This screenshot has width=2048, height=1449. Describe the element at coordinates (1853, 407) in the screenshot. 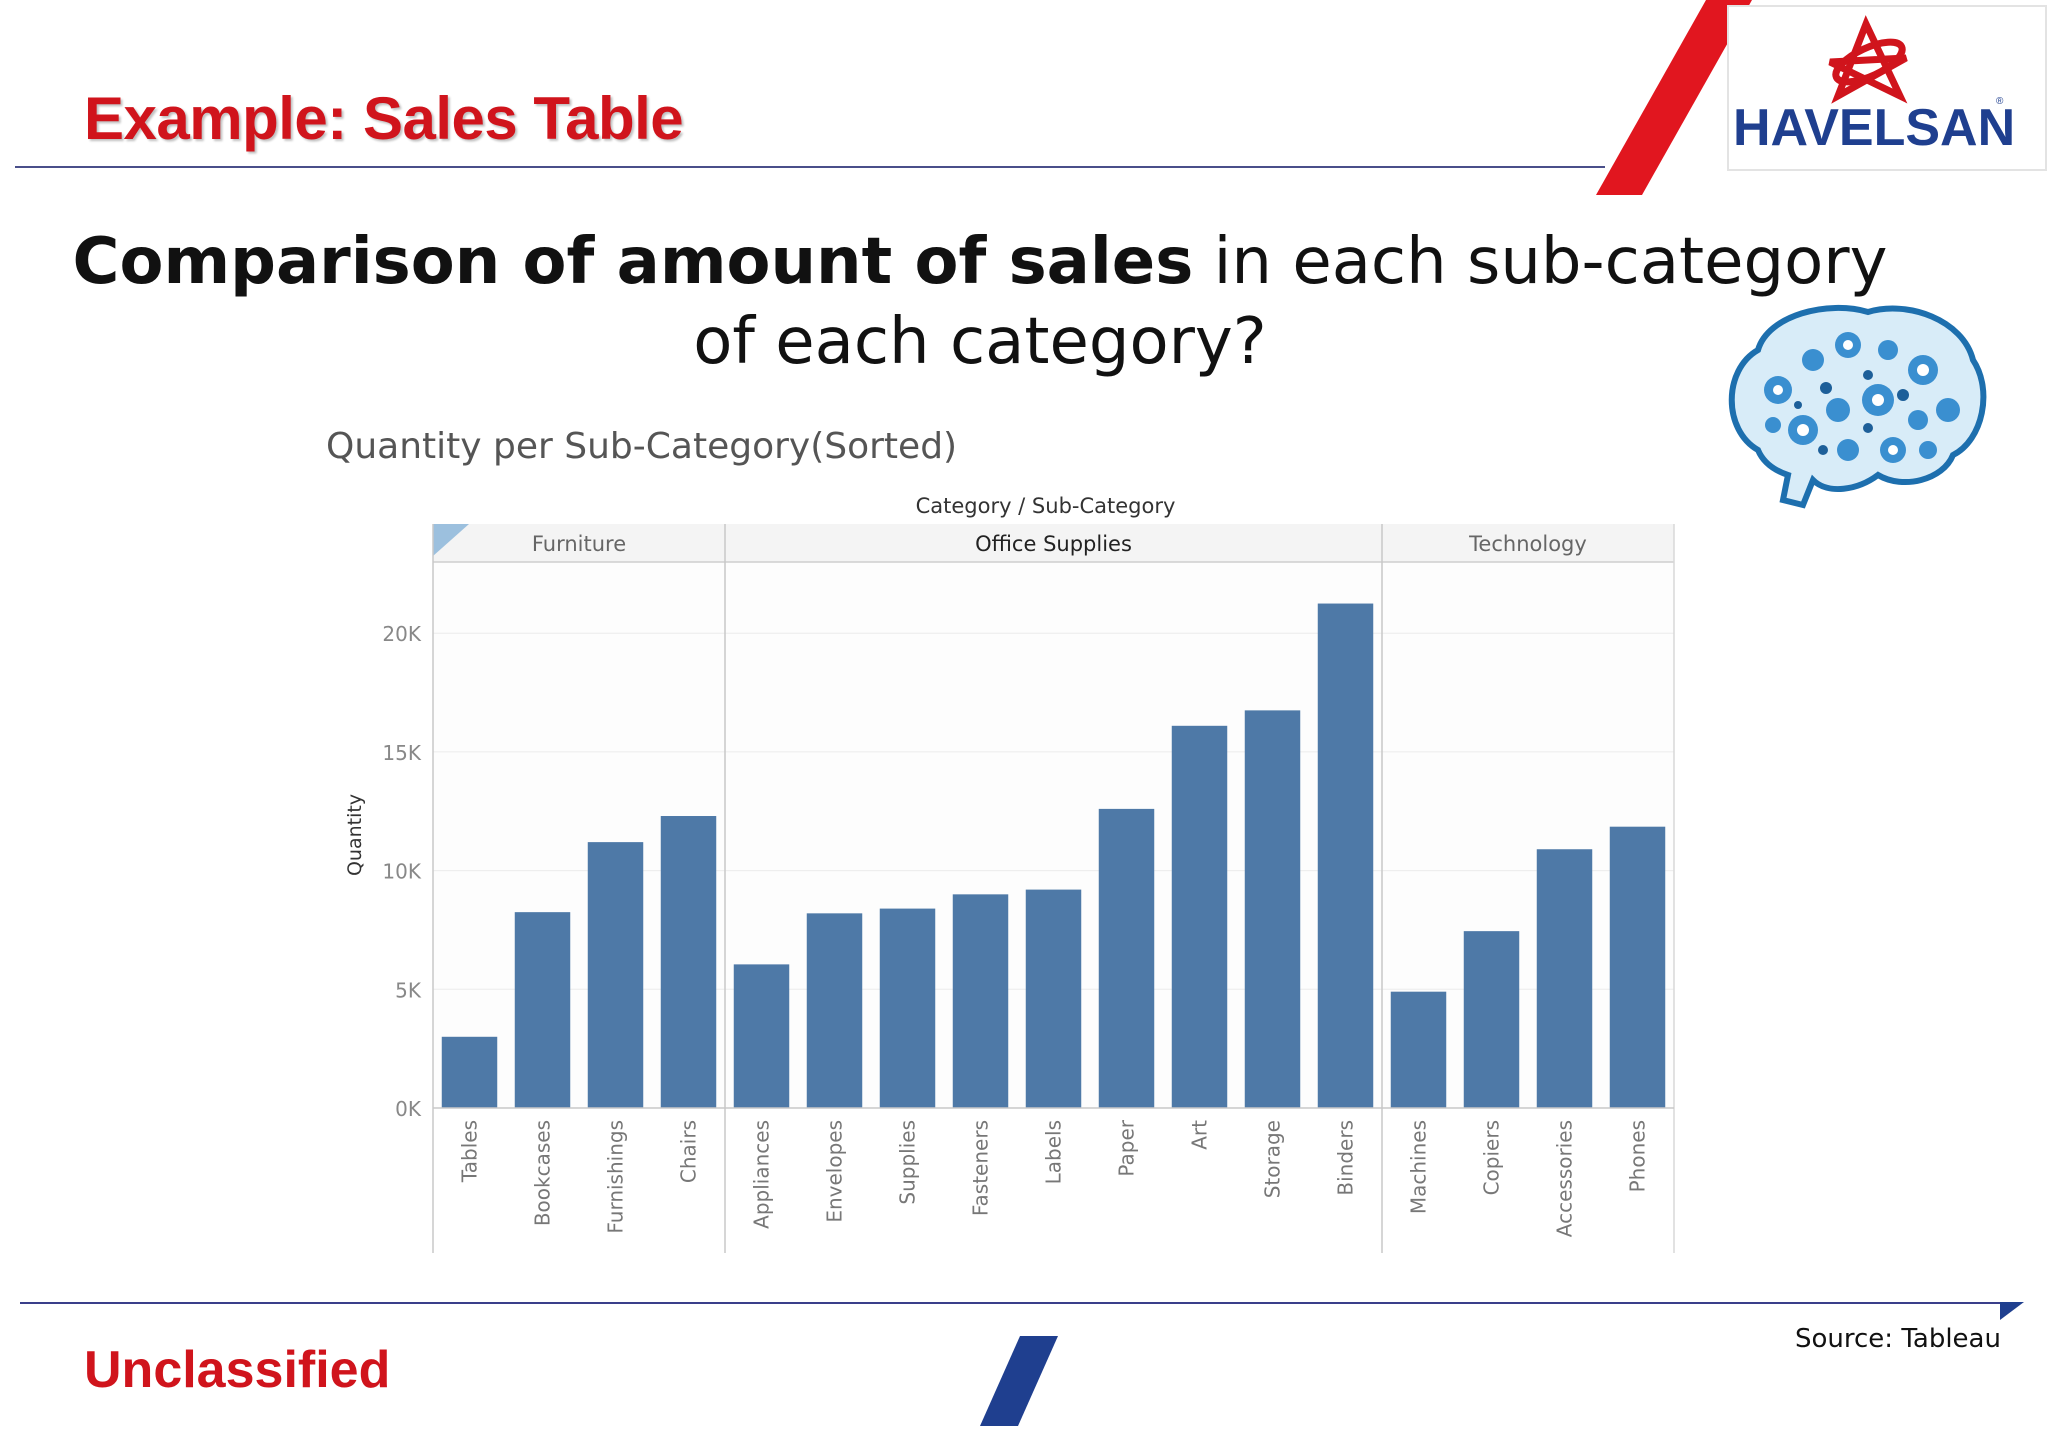

I see `gear-brain-icon` at that location.